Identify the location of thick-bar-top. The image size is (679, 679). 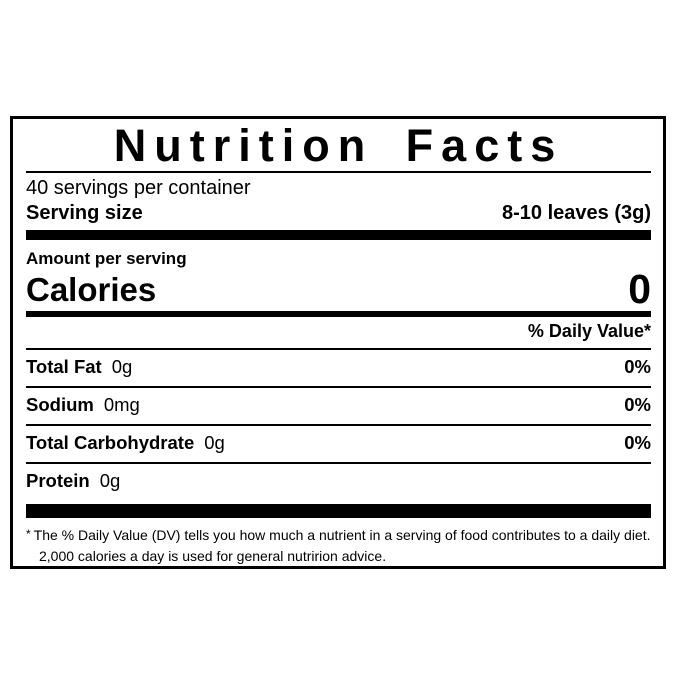
(338, 235).